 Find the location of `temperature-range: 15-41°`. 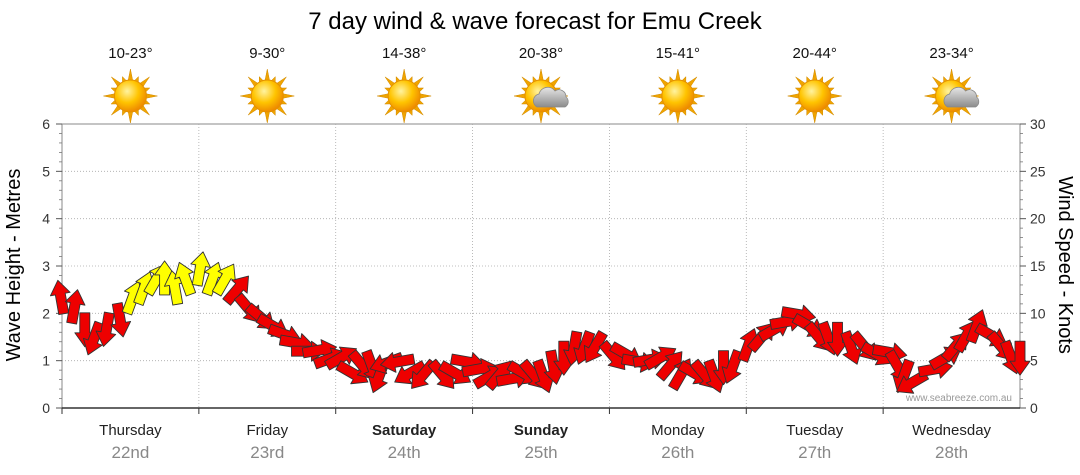

temperature-range: 15-41° is located at coordinates (678, 53).